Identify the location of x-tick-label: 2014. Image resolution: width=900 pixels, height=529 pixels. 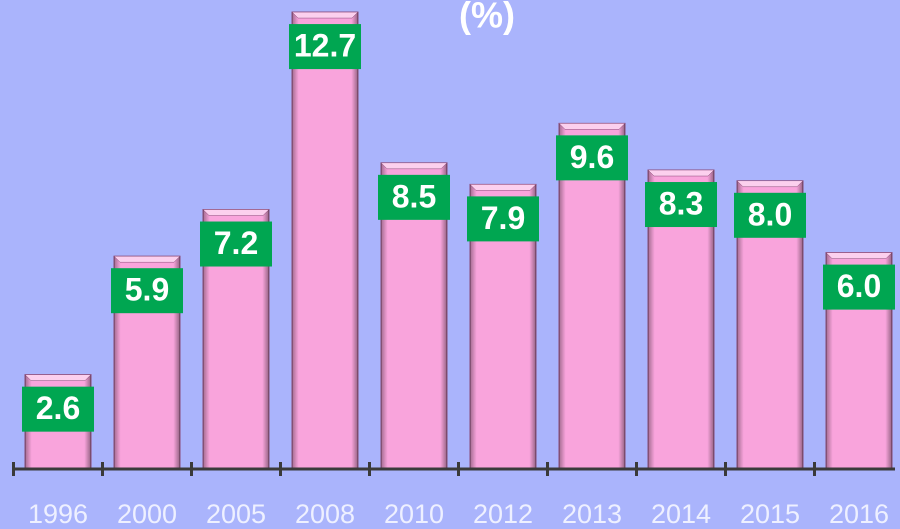
(681, 514).